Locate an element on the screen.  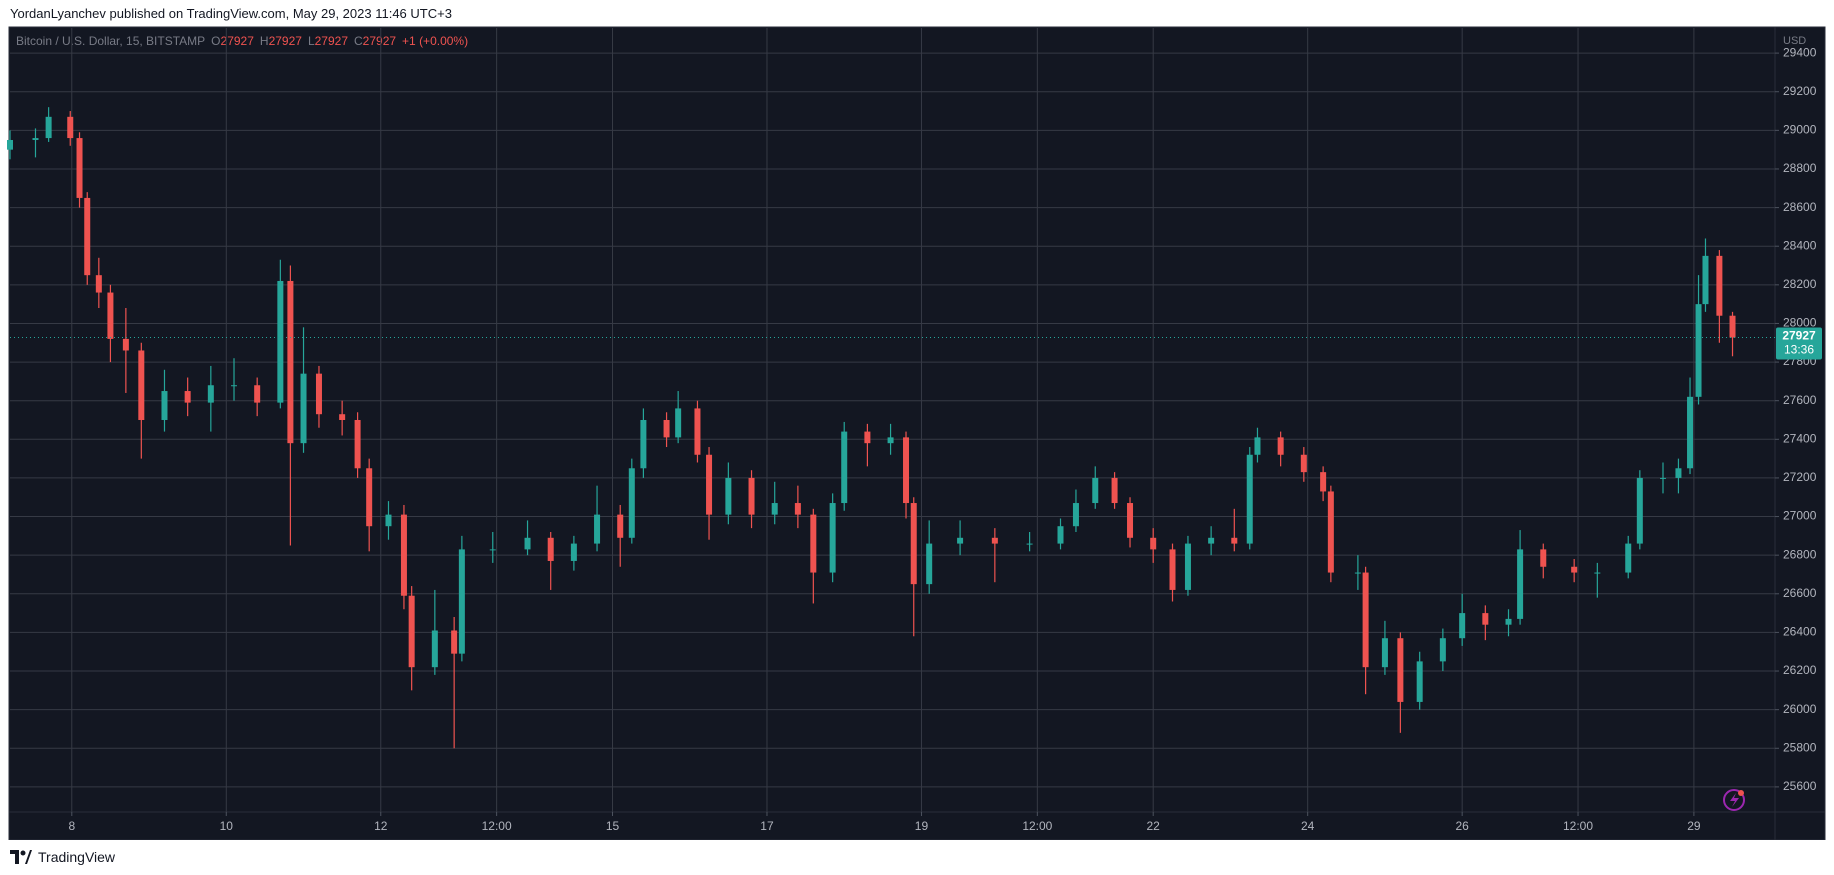
y-tick-label: 26600 is located at coordinates (1800, 593).